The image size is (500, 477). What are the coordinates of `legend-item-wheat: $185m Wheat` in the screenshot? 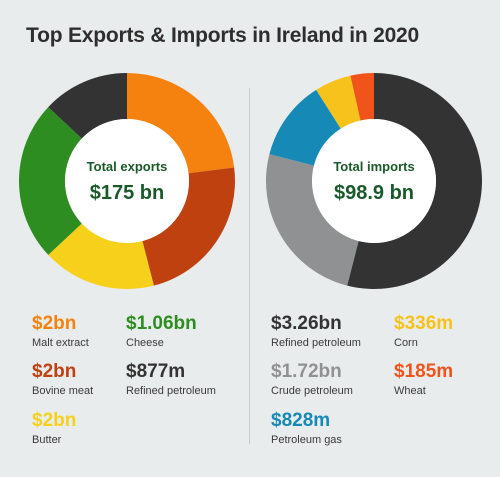 It's located at (423, 379).